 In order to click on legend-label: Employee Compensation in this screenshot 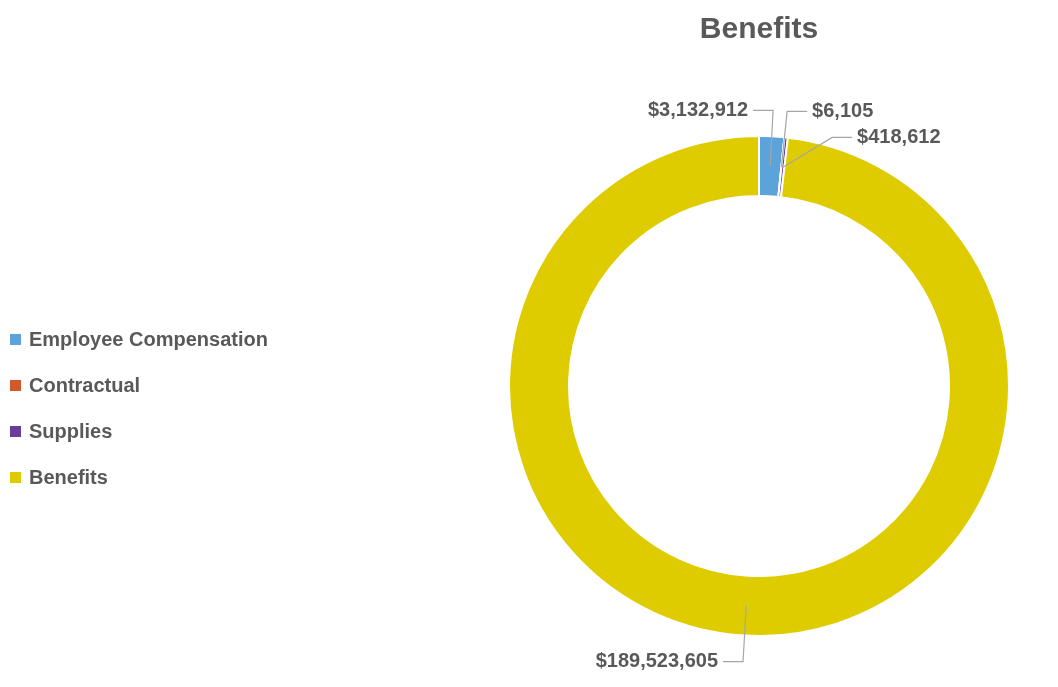, I will do `click(148, 339)`.